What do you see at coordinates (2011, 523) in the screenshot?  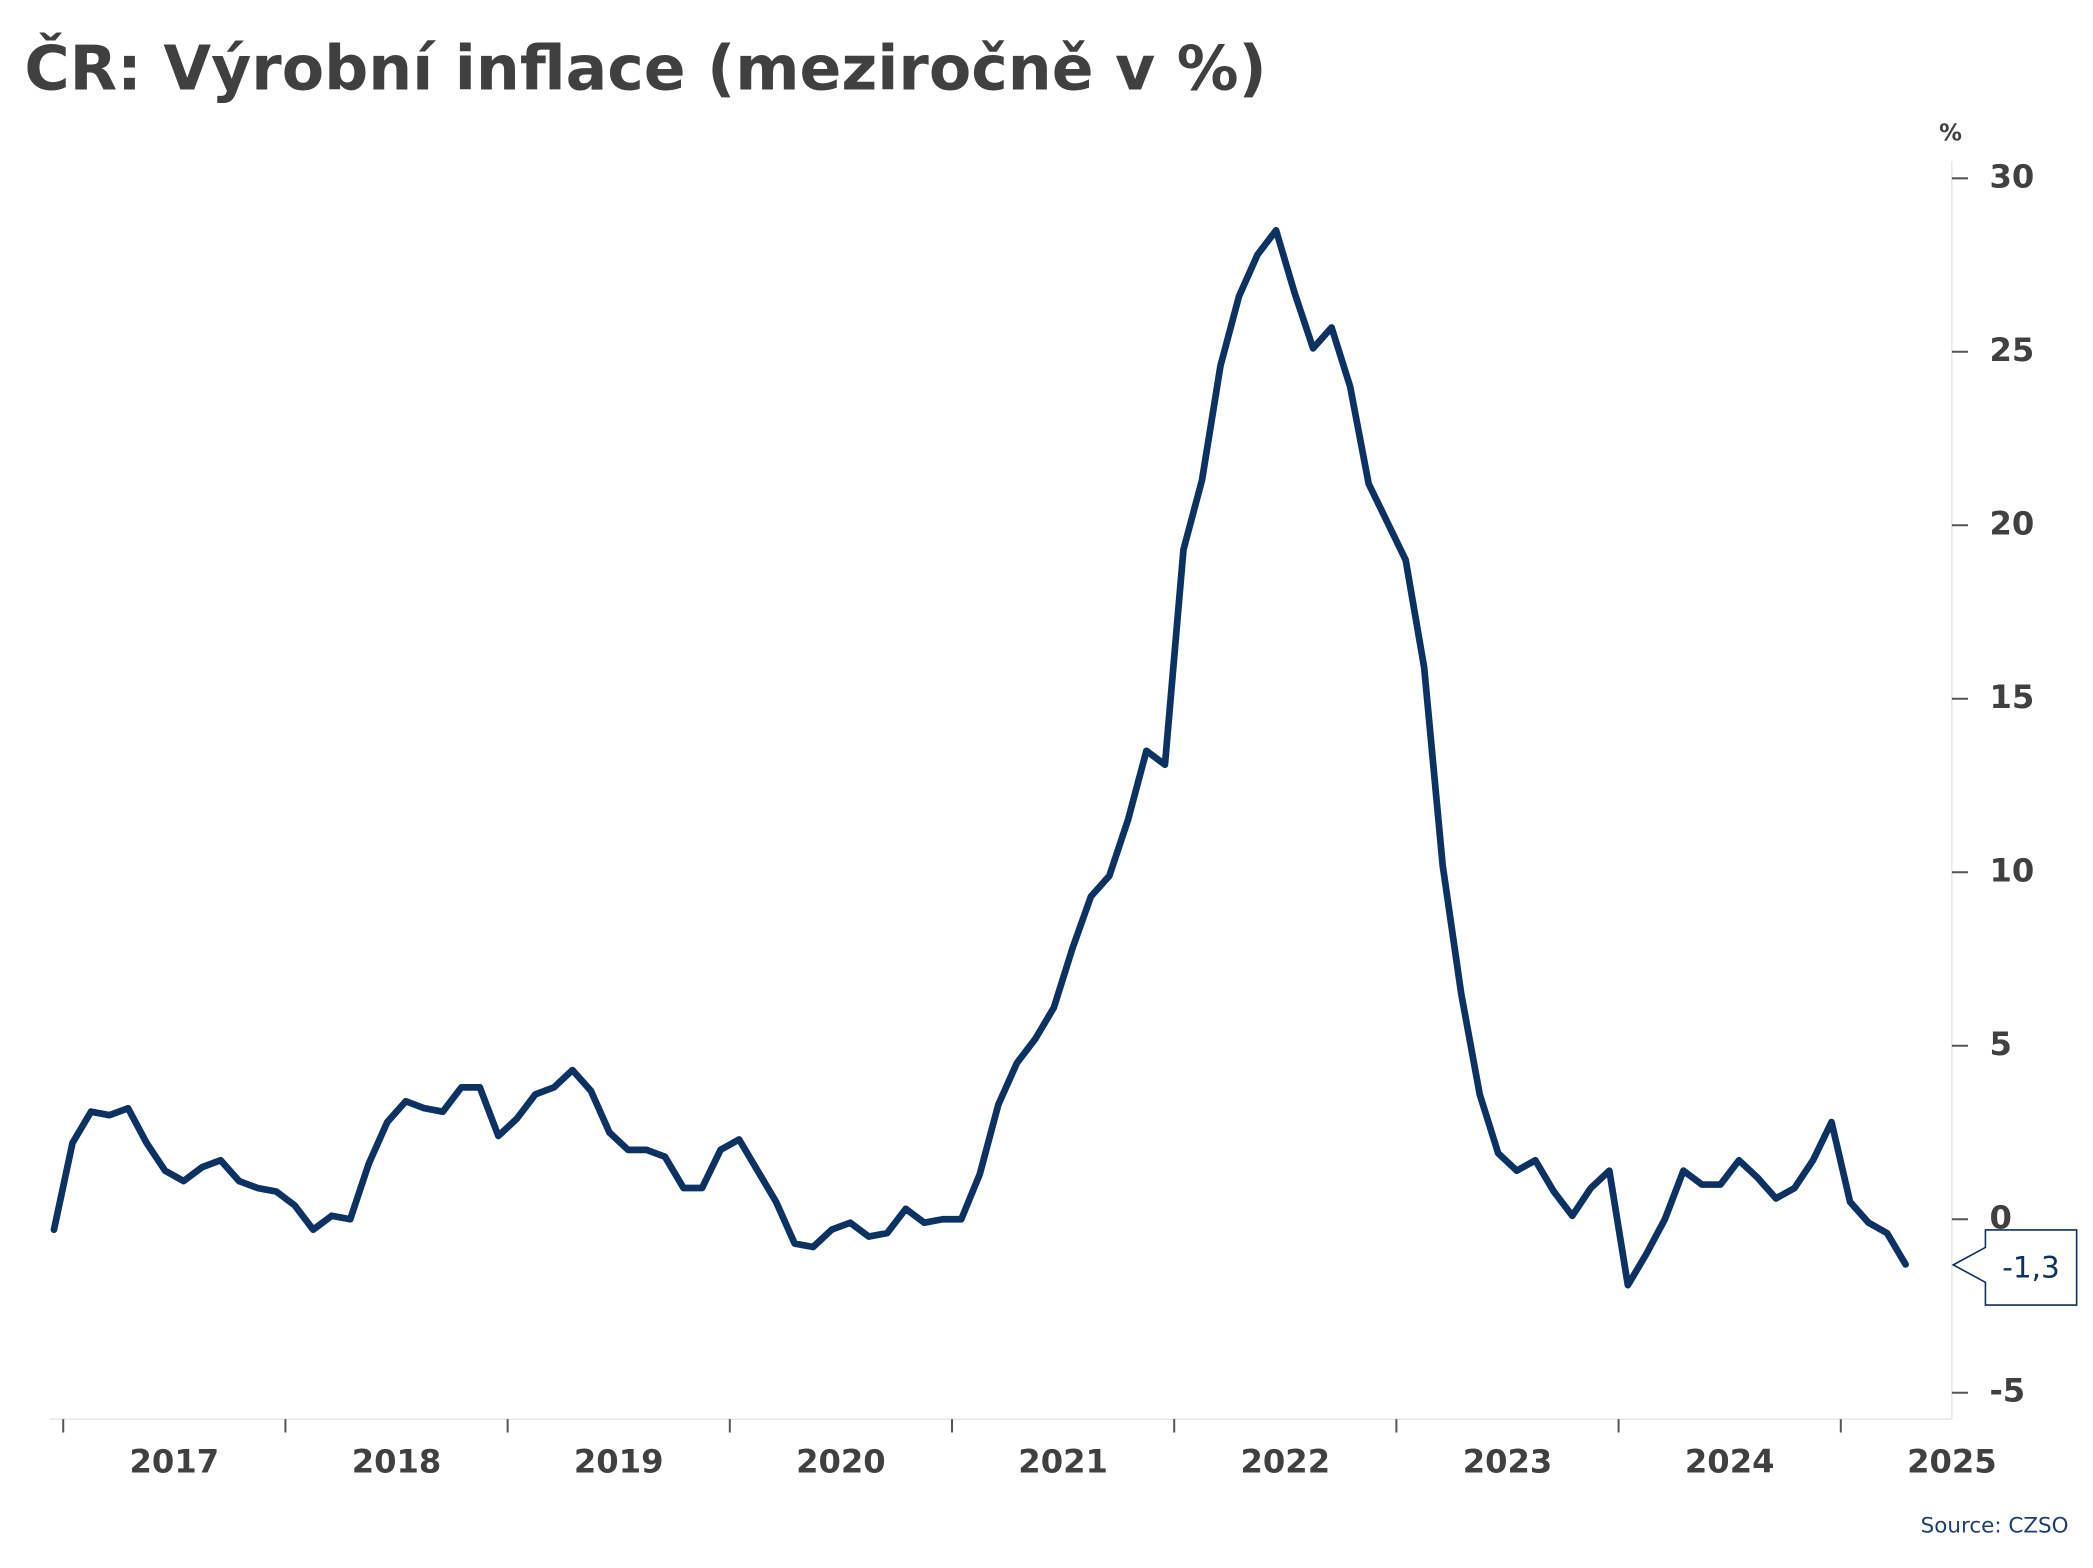 I see `y-tick-label: 20` at bounding box center [2011, 523].